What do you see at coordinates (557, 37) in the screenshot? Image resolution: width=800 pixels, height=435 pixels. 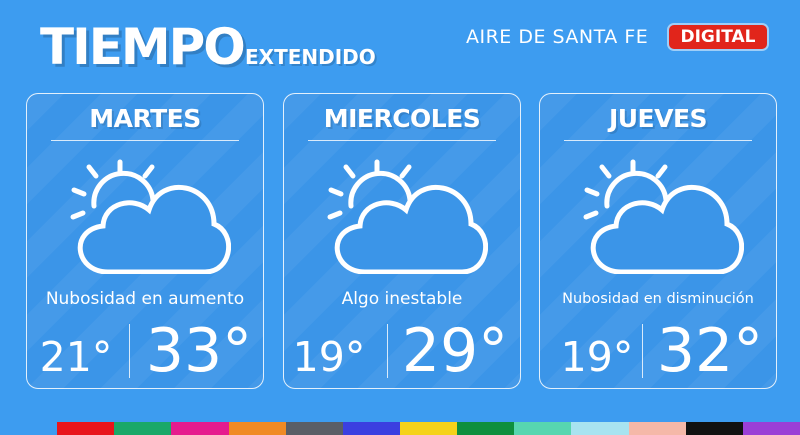 I see `brand-name: AIRE DE SANTA FE` at bounding box center [557, 37].